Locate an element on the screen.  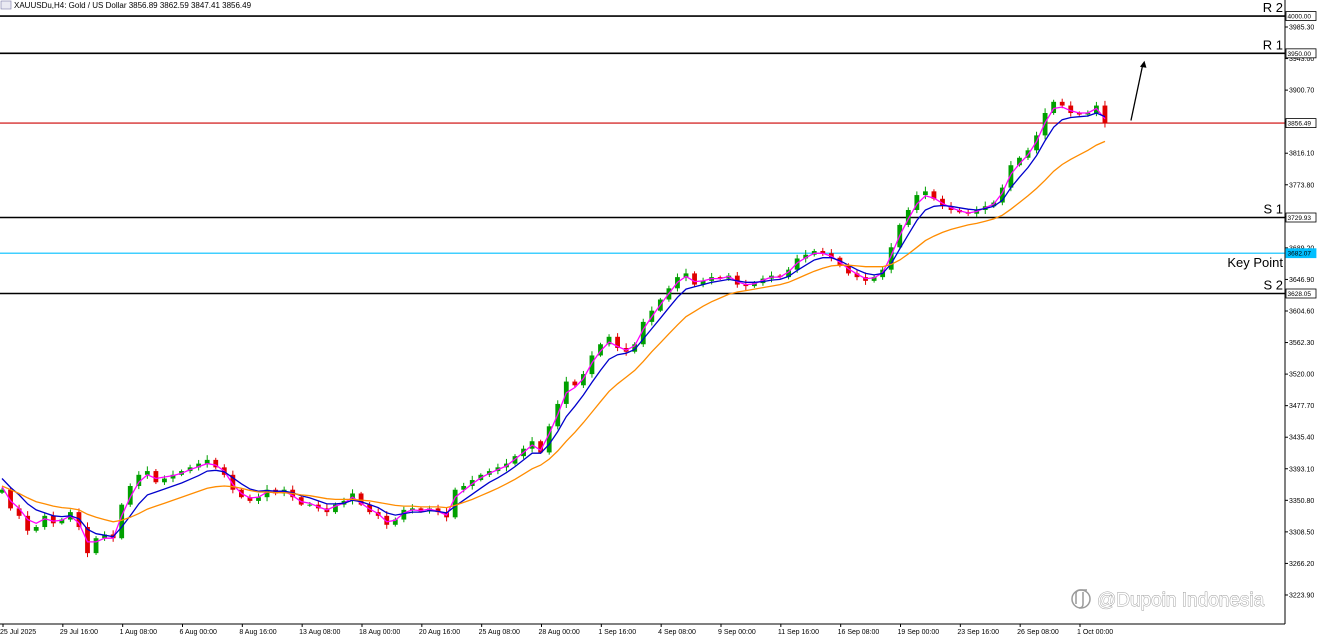
chart-menu-icon is located at coordinates (6, 5).